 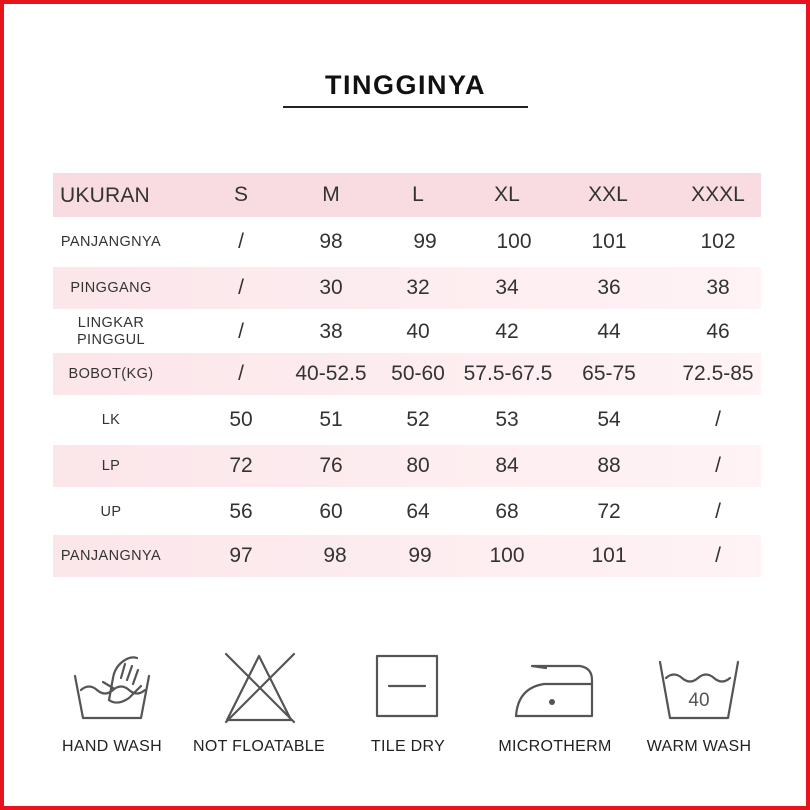 I want to click on cell-m: 38, so click(x=331, y=331).